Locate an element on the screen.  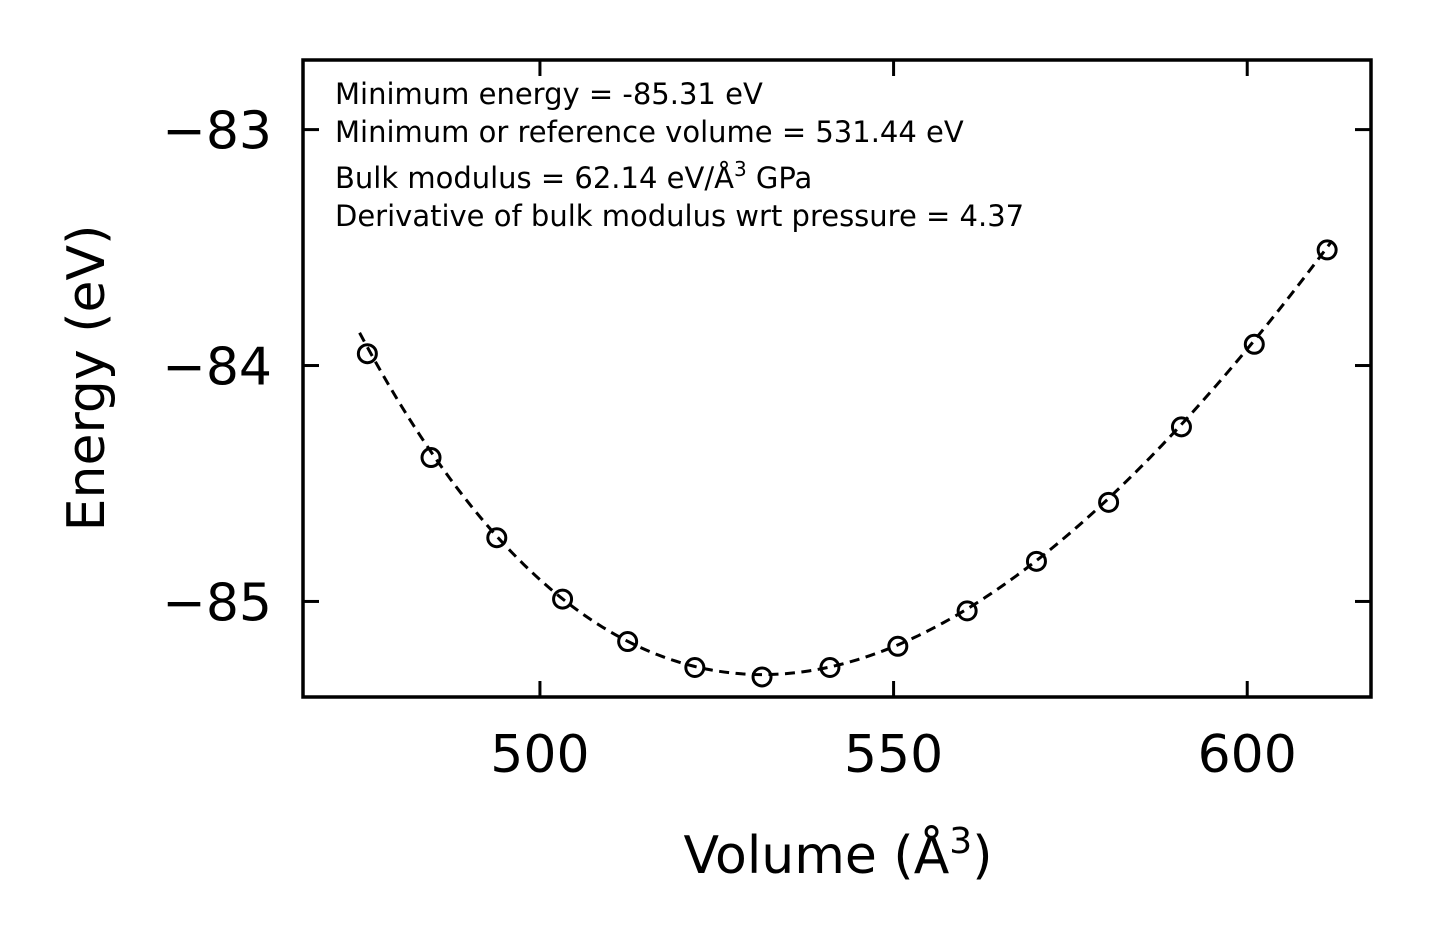
x-tick-label: 550 is located at coordinates (893, 755).